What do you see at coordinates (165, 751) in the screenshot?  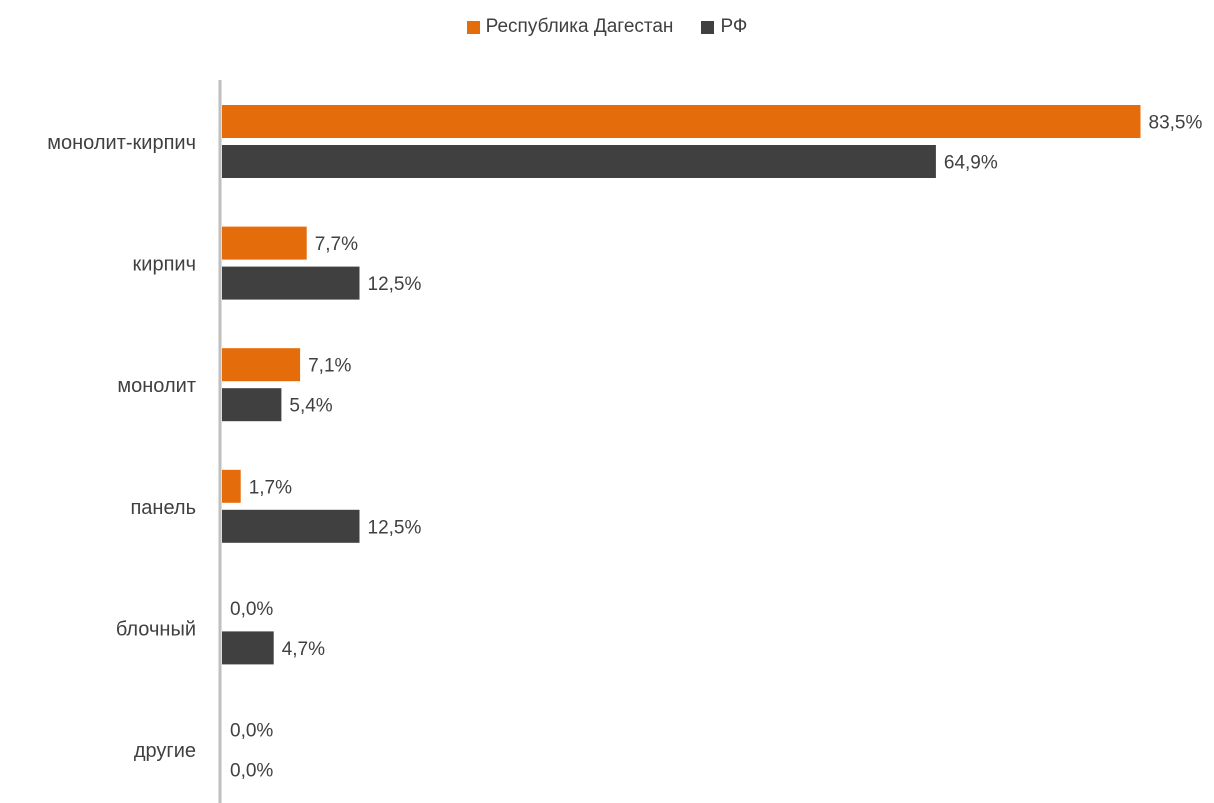 I see `category-label: другие` at bounding box center [165, 751].